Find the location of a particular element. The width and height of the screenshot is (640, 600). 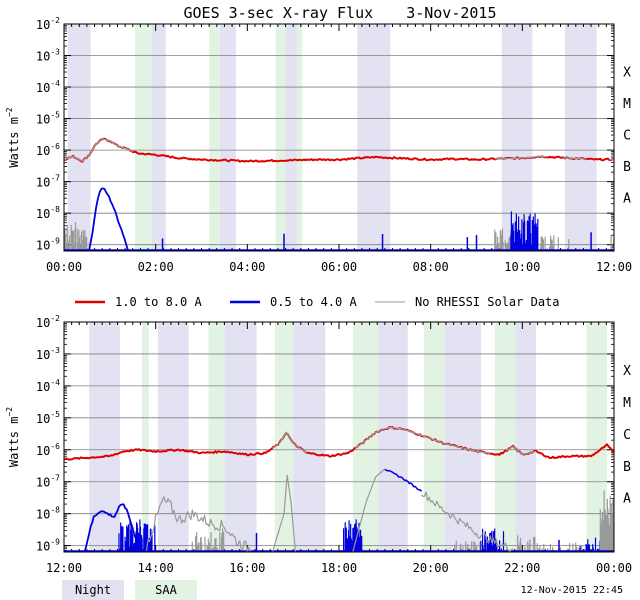

legend-label-short: 0.5 to 4.0 A is located at coordinates (313, 302).